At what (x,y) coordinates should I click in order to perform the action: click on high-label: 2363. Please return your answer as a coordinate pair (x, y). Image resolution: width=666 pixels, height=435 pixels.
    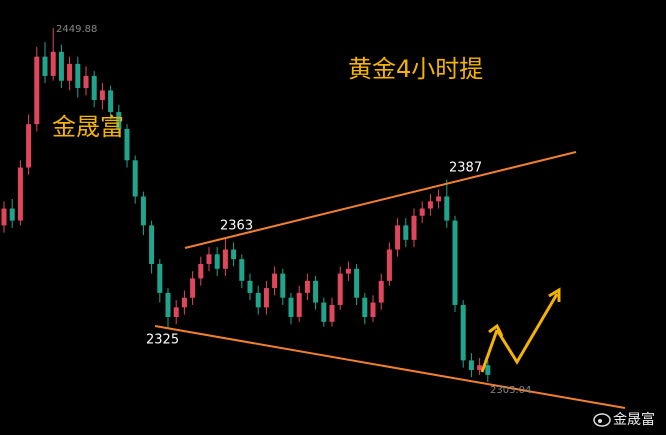
    Looking at the image, I should click on (236, 226).